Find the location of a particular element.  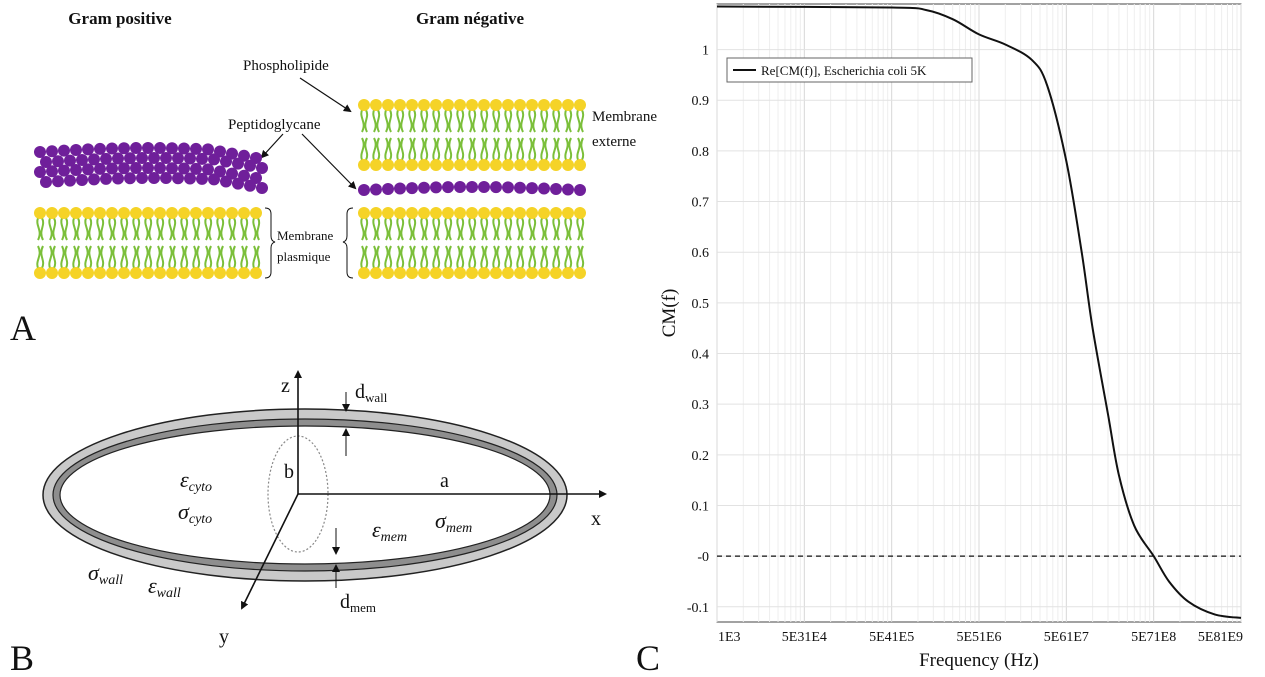

y-tick-label: 0.6 is located at coordinates (701, 253).